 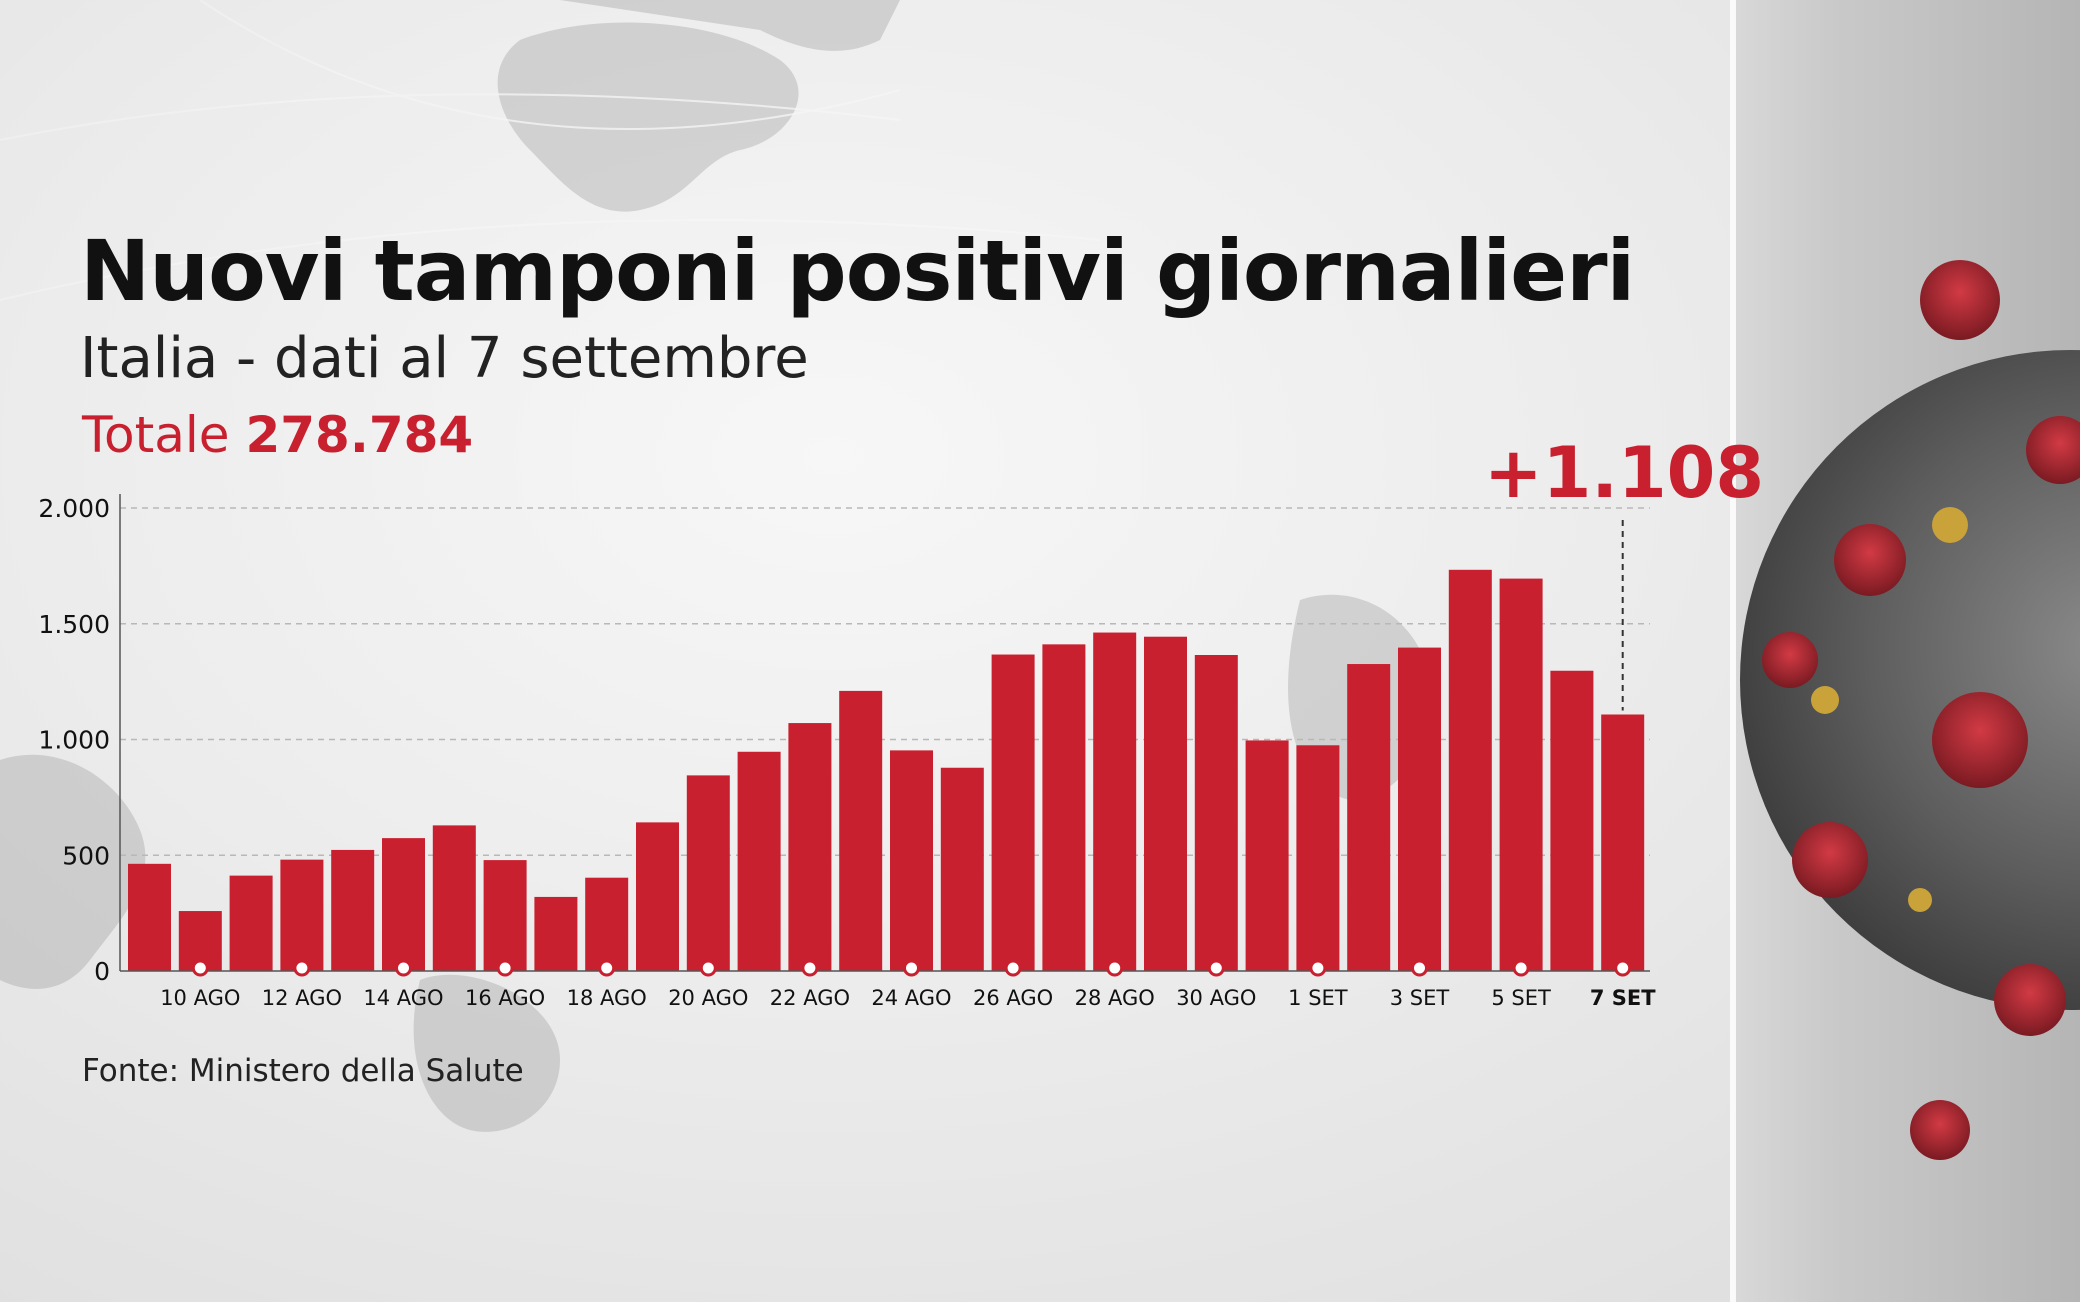 I want to click on y-tick-label: 1.500, so click(x=74, y=624).